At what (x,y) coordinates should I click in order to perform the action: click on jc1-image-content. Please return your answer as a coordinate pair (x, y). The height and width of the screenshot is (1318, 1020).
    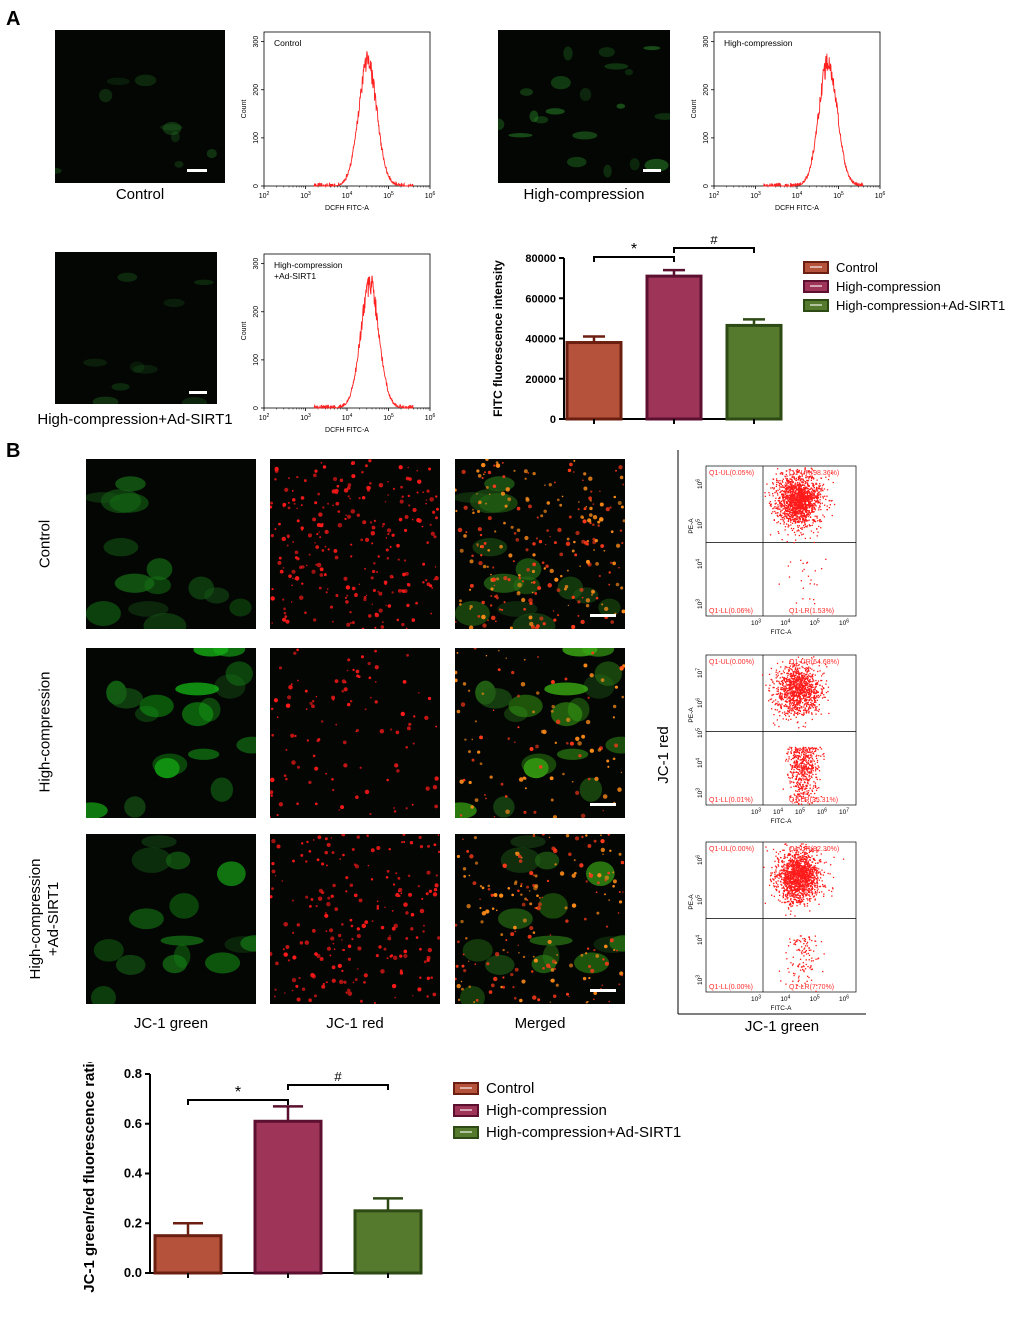
    Looking at the image, I should click on (354, 733).